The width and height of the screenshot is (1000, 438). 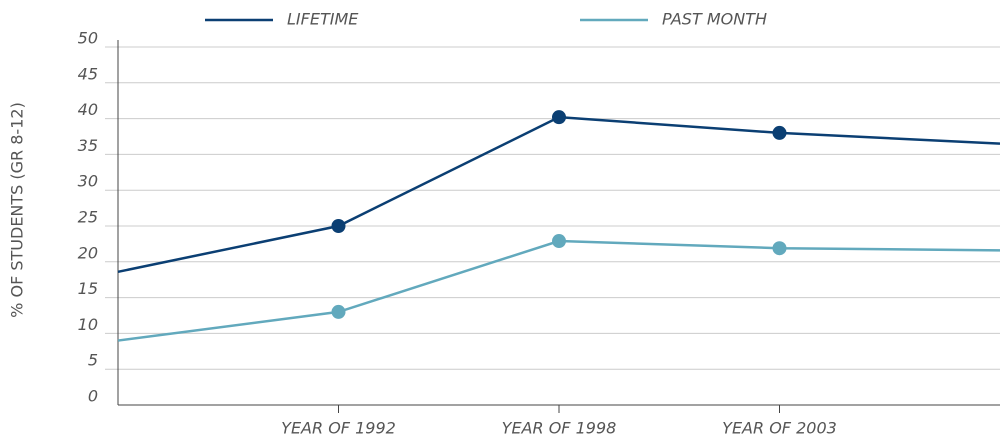 What do you see at coordinates (88, 109) in the screenshot?
I see `y-tick-label: 40` at bounding box center [88, 109].